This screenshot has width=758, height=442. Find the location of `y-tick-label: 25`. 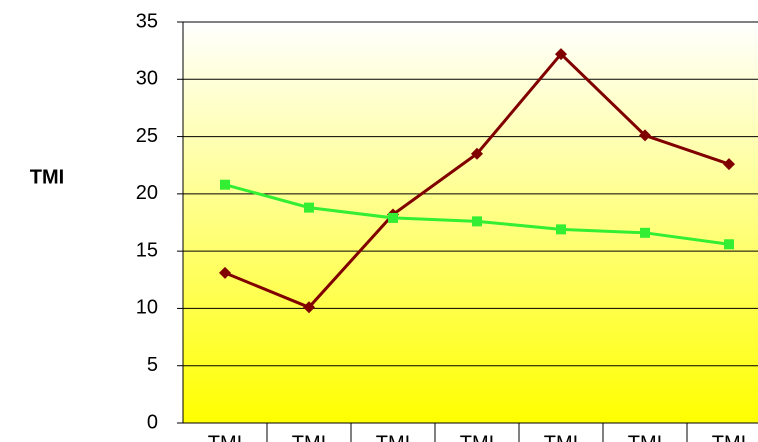

y-tick-label: 25 is located at coordinates (147, 136).